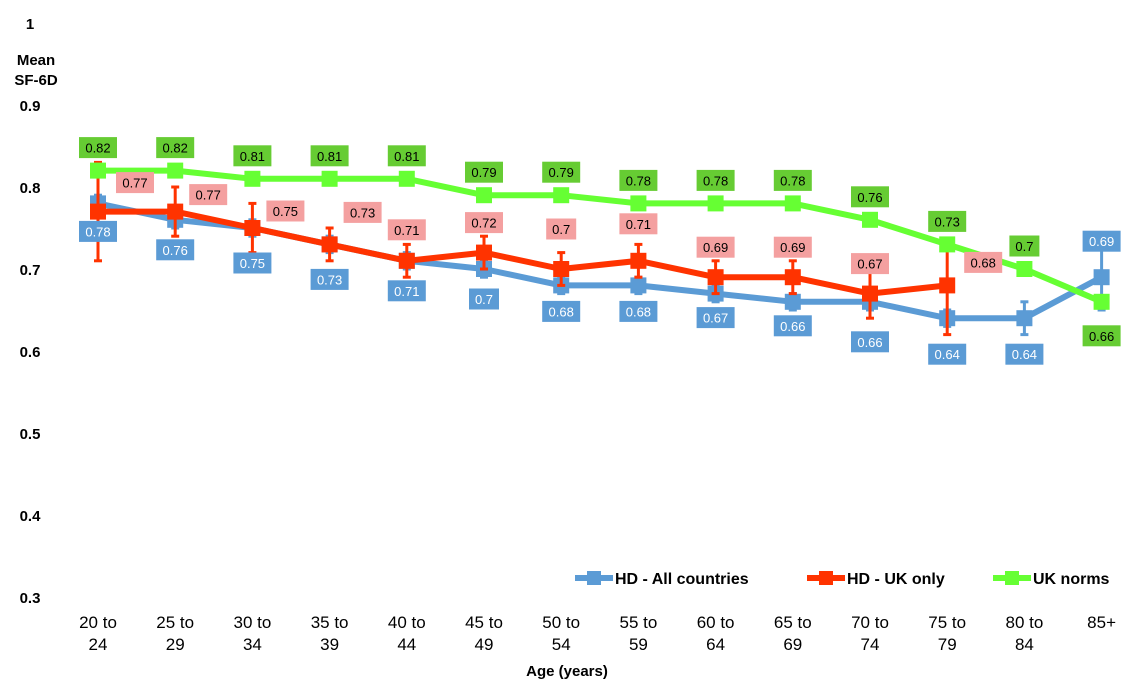 The width and height of the screenshot is (1131, 685). I want to click on data-label: 0.64, so click(1024, 354).